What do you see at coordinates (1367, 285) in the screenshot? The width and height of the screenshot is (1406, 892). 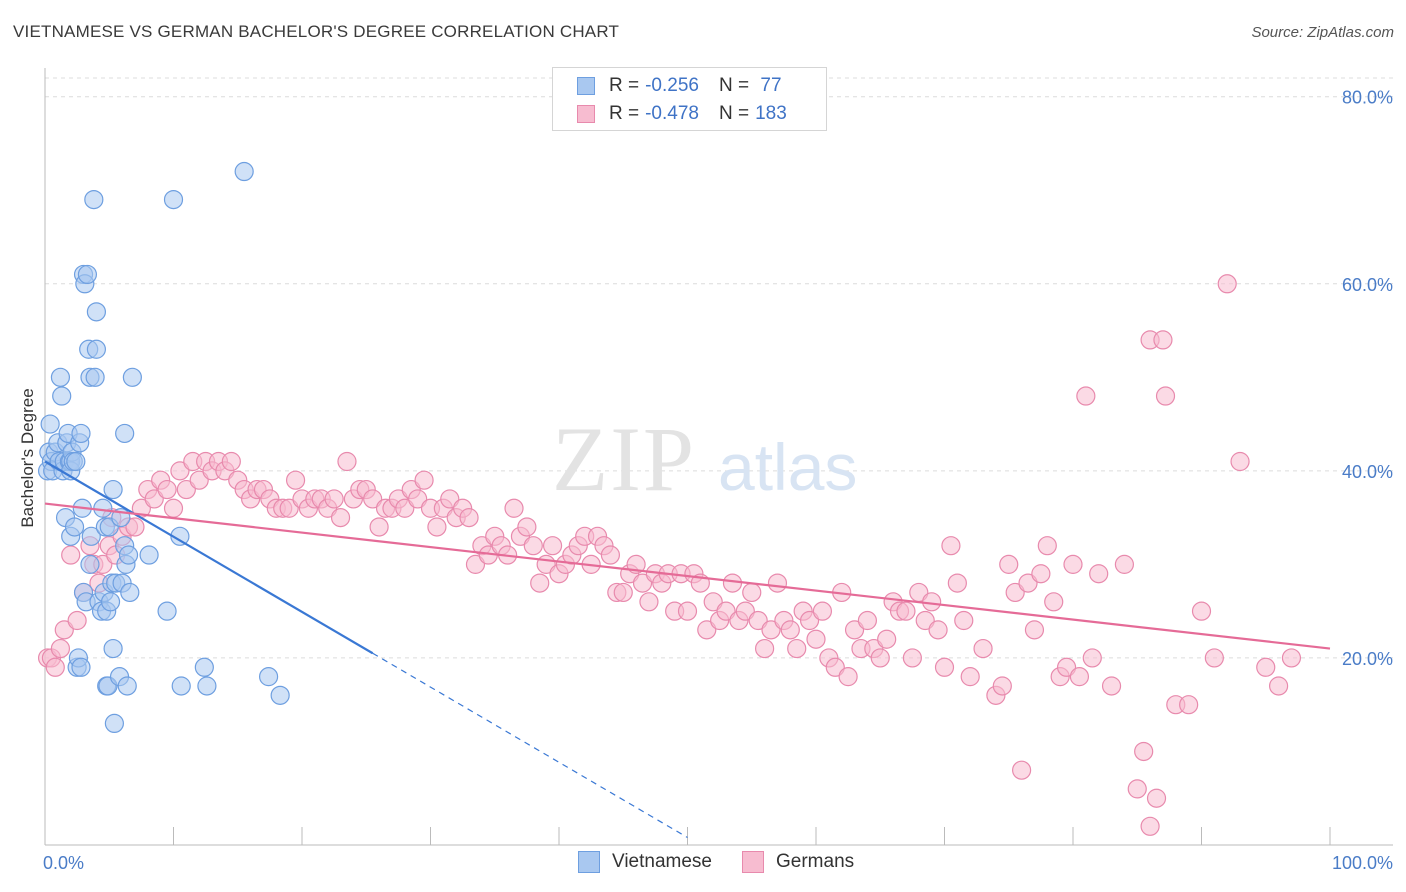 I see `y-tick-label-60: 60.0%` at bounding box center [1367, 285].